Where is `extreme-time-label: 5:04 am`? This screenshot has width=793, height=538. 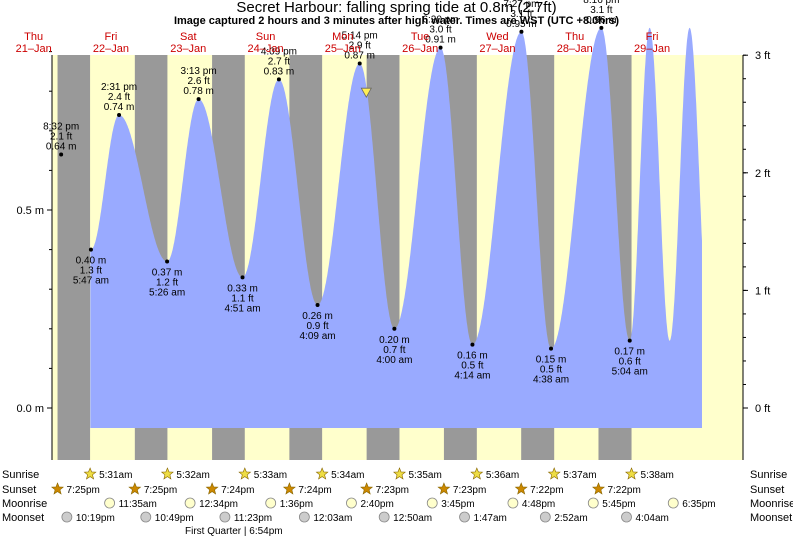 extreme-time-label: 5:04 am is located at coordinates (630, 372).